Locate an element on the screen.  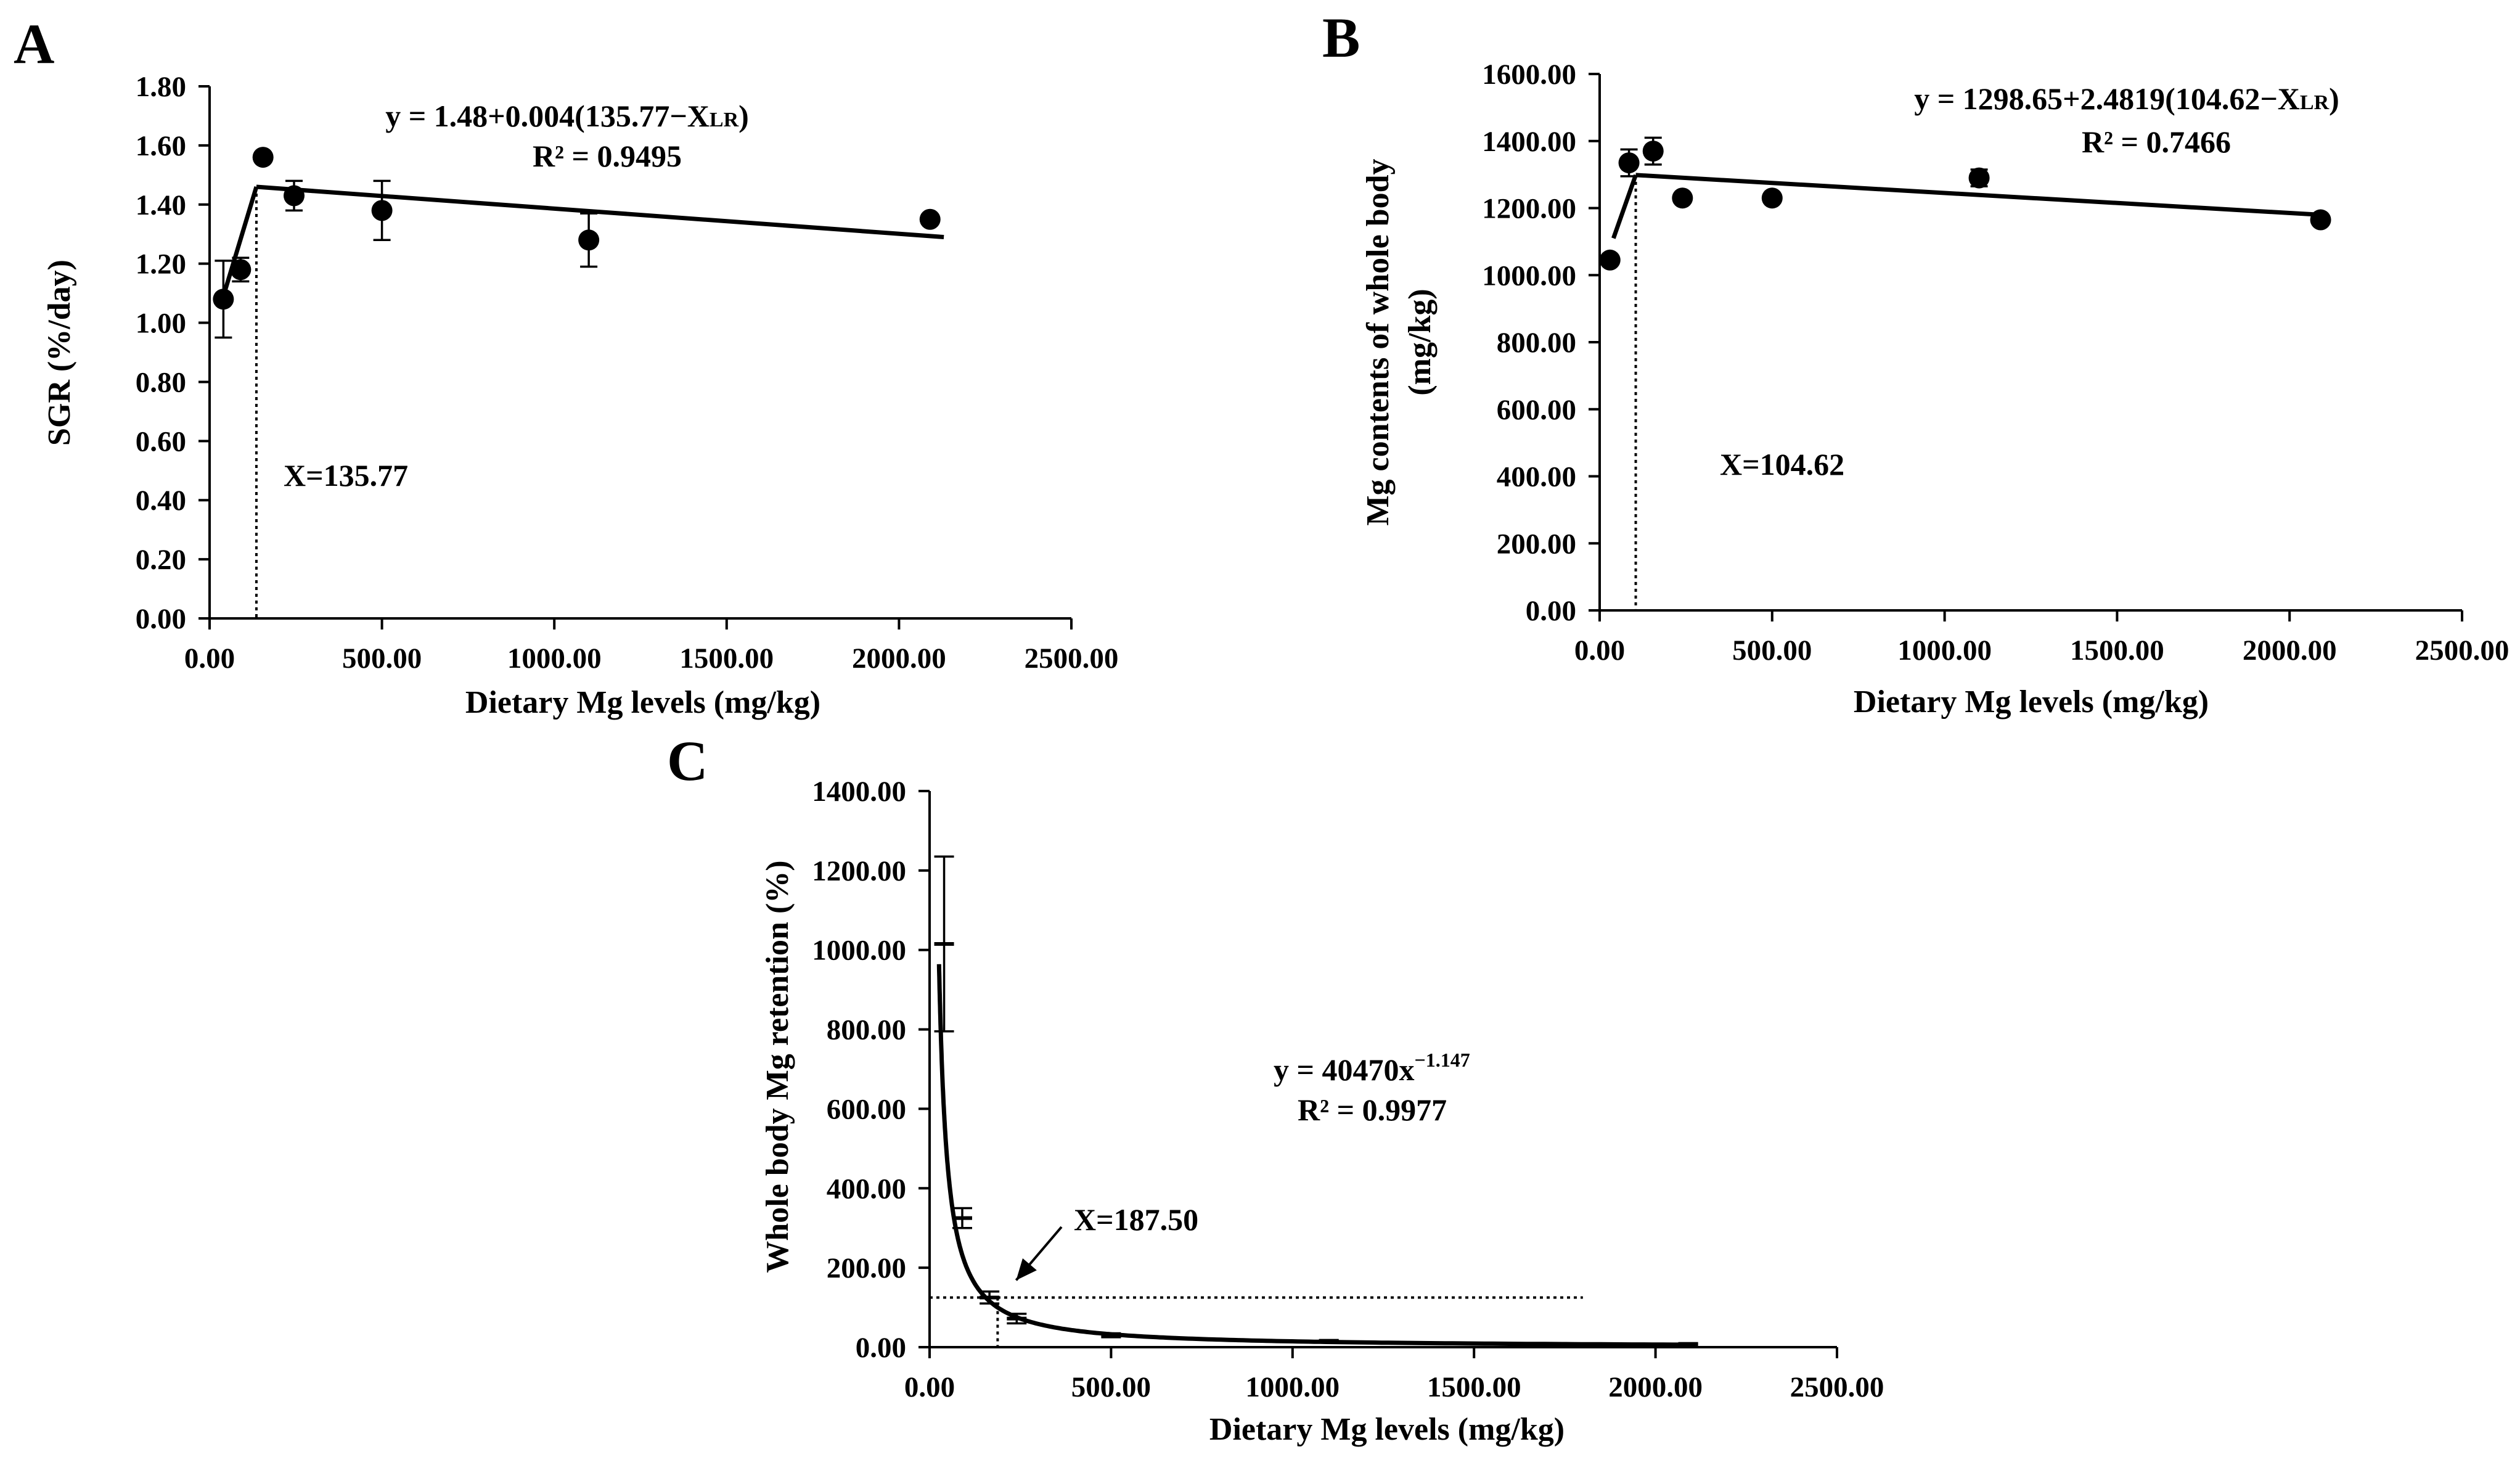
panel-letter: A is located at coordinates (34, 43).